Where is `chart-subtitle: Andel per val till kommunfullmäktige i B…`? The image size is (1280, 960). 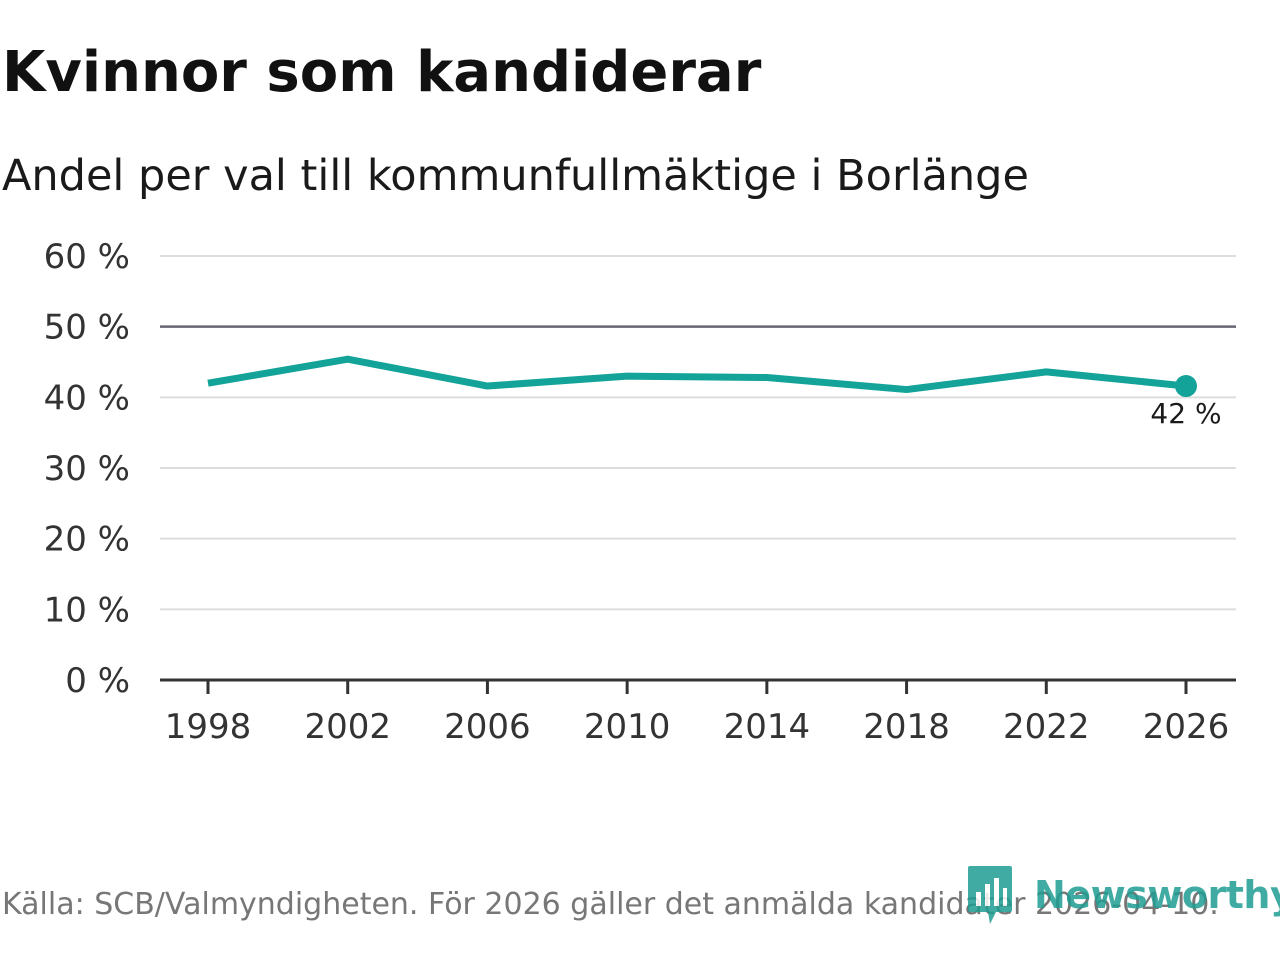
chart-subtitle: Andel per val till kommunfullmäktige i B… is located at coordinates (515, 176).